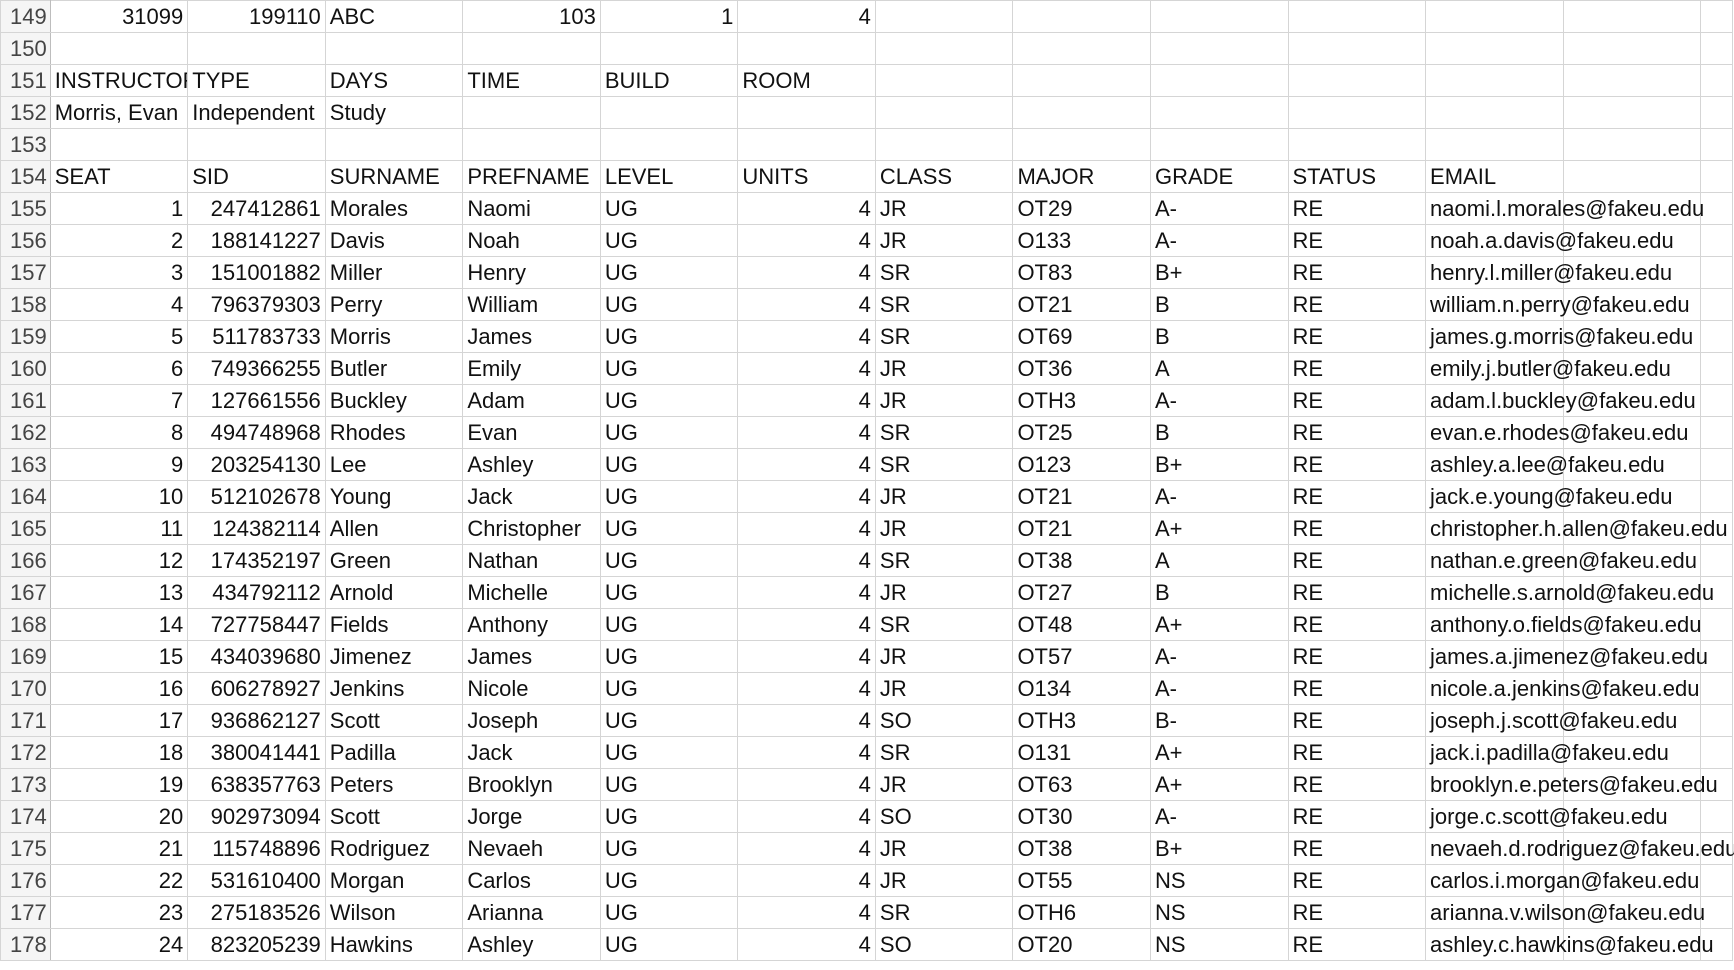  Describe the element at coordinates (25, 656) in the screenshot. I see `row-header: 169` at that location.